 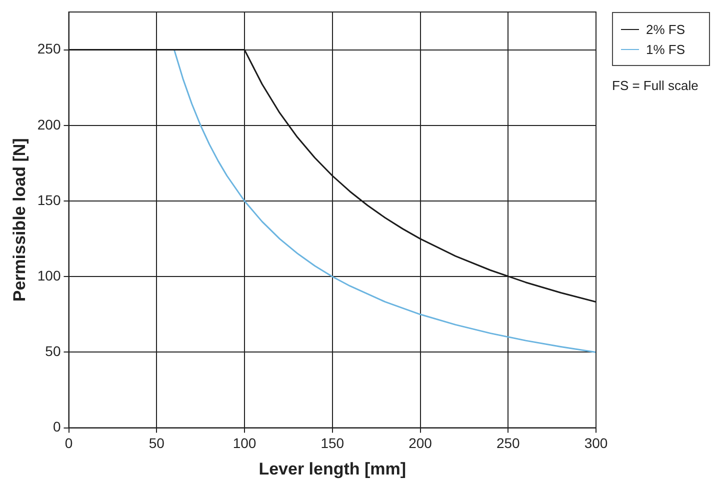 What do you see at coordinates (53, 351) in the screenshot?
I see `y-tick-label: 50` at bounding box center [53, 351].